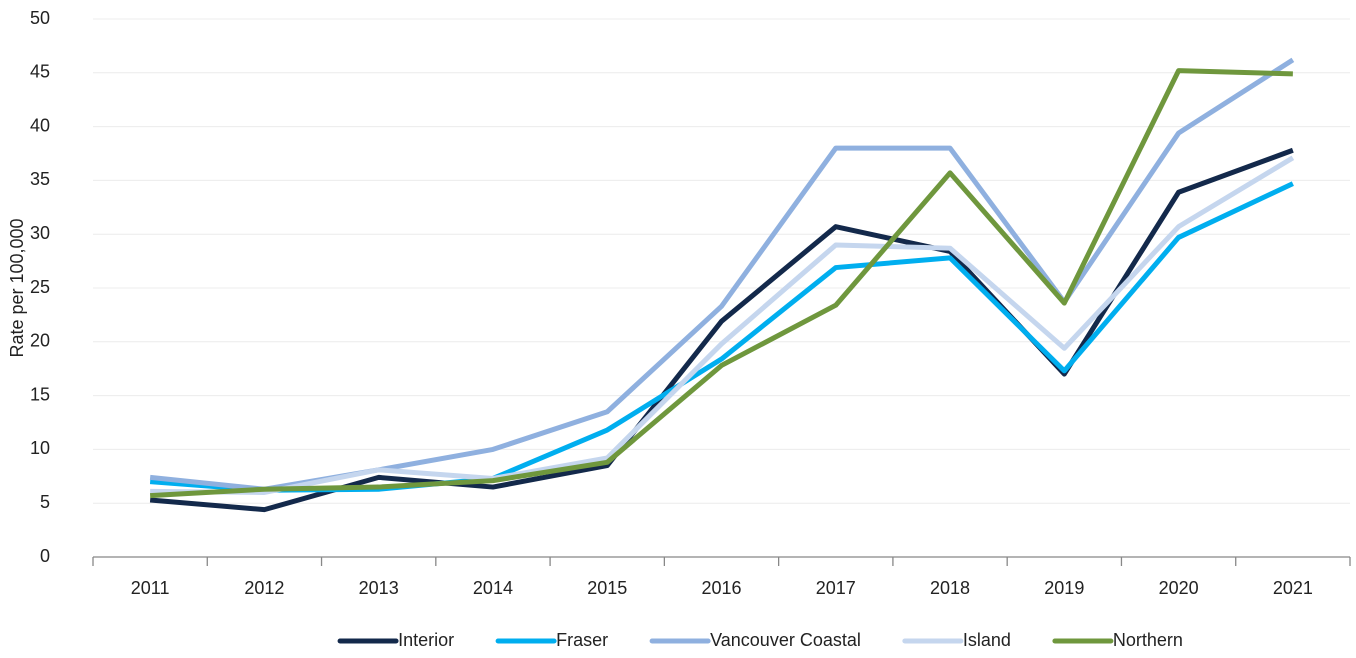  I want to click on y-tick-label: 40, so click(40, 125).